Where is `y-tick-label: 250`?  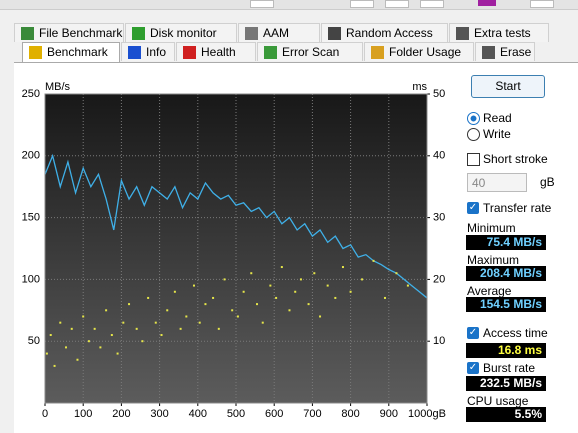 y-tick-label: 250 is located at coordinates (31, 94).